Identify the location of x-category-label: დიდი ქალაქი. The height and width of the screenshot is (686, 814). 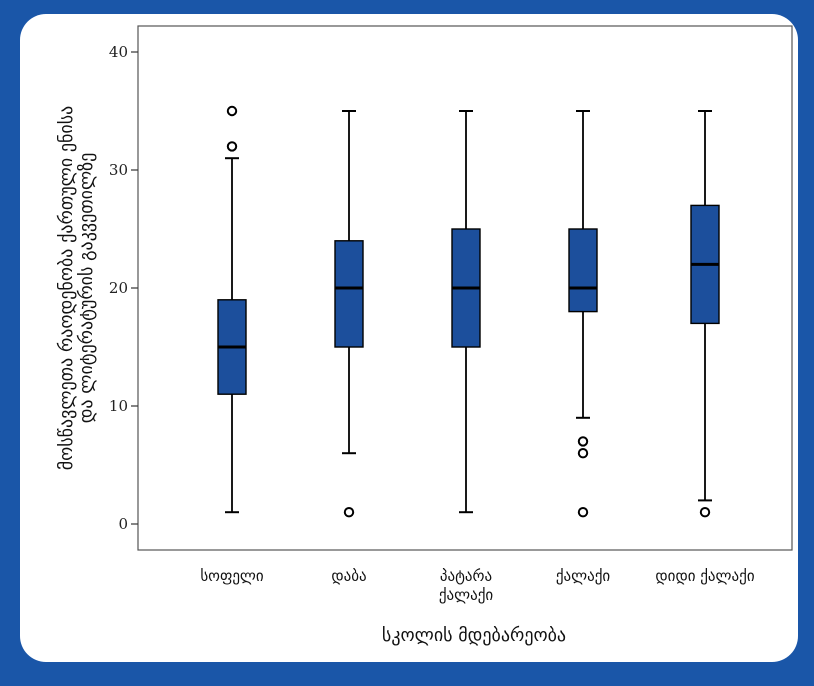
(704, 576).